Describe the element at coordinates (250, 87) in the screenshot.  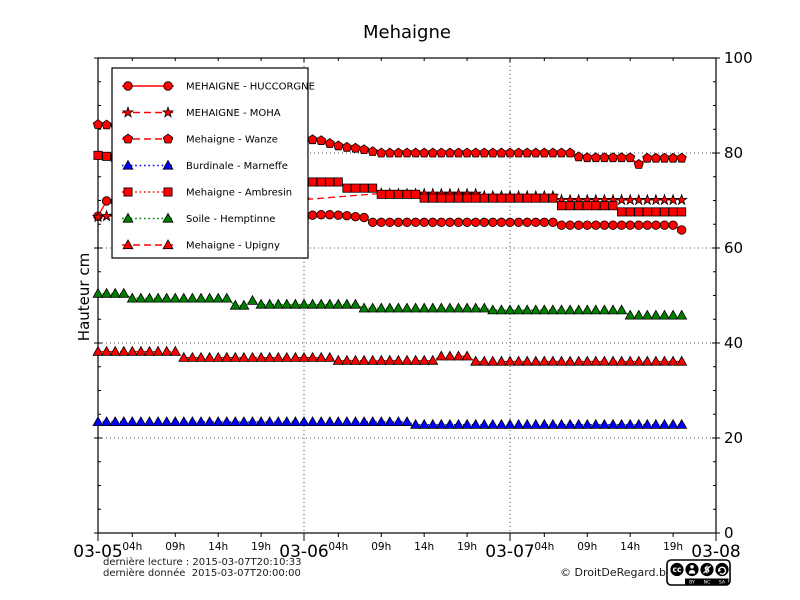
I see `legend-label: MEHAIGNE - HUCCORGNE` at that location.